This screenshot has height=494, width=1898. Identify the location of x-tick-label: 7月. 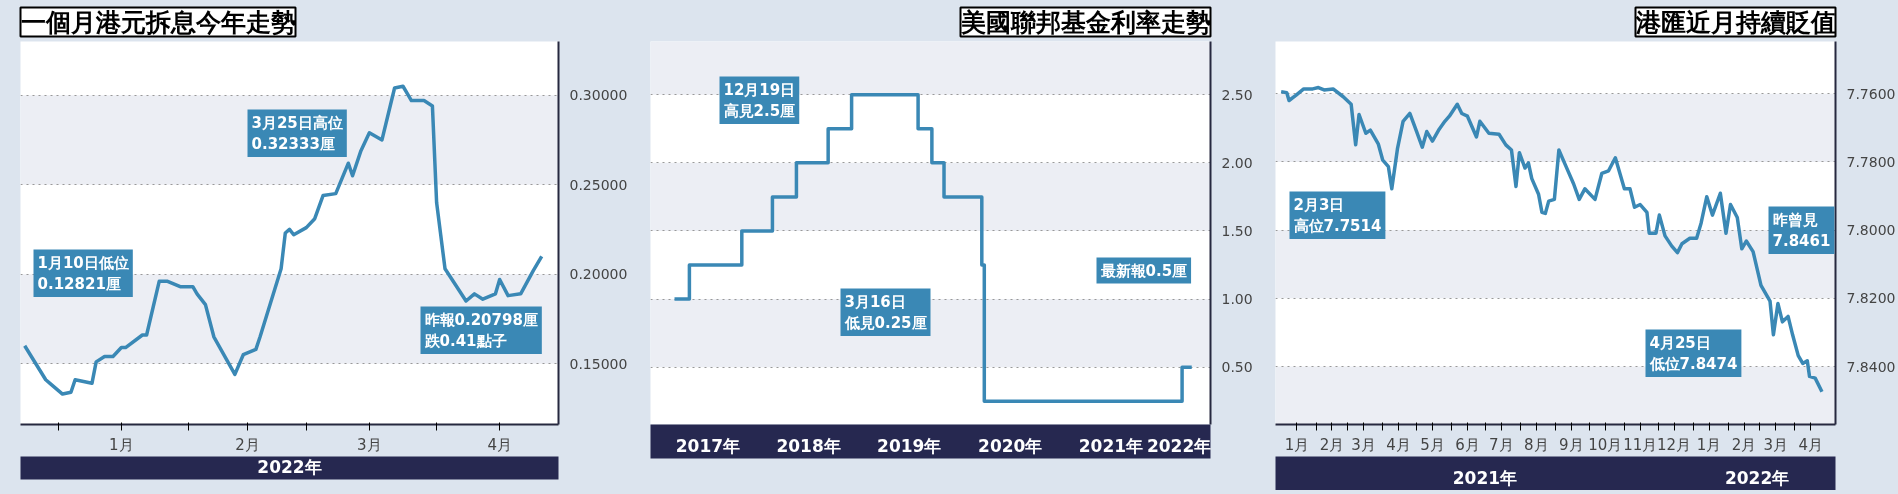
(1501, 444).